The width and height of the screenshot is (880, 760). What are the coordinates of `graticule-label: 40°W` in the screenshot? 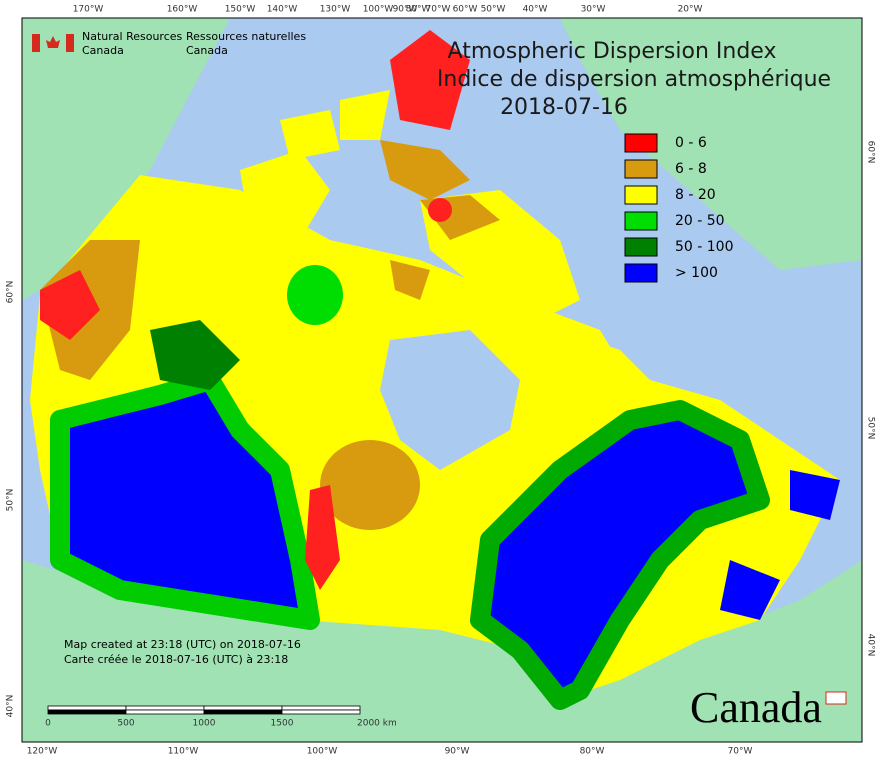 It's located at (535, 10).